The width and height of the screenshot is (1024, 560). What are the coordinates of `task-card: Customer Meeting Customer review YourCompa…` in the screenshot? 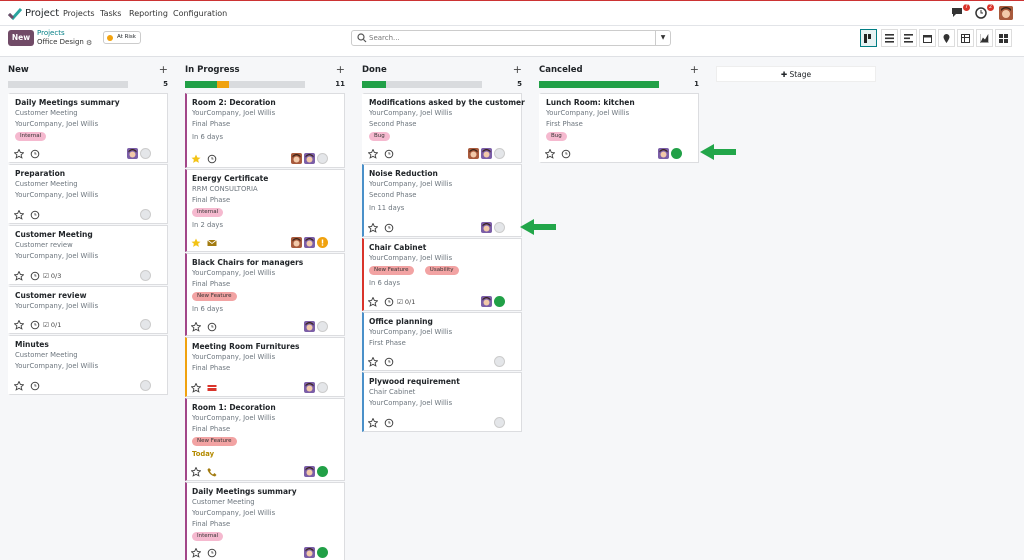 It's located at (88, 255).